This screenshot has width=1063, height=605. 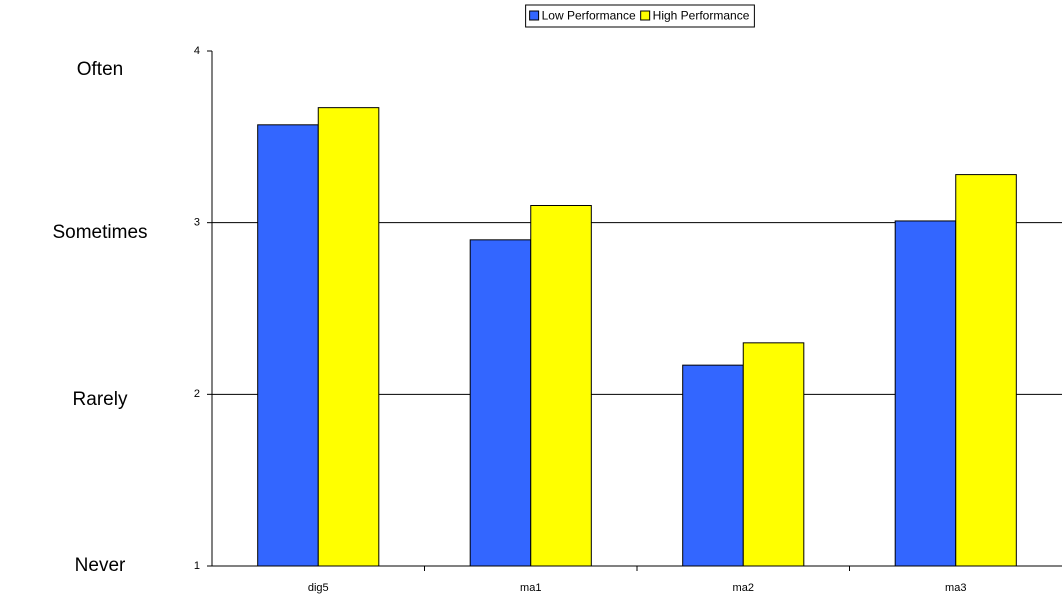 I want to click on x-tick-label: ma2, so click(x=743, y=588).